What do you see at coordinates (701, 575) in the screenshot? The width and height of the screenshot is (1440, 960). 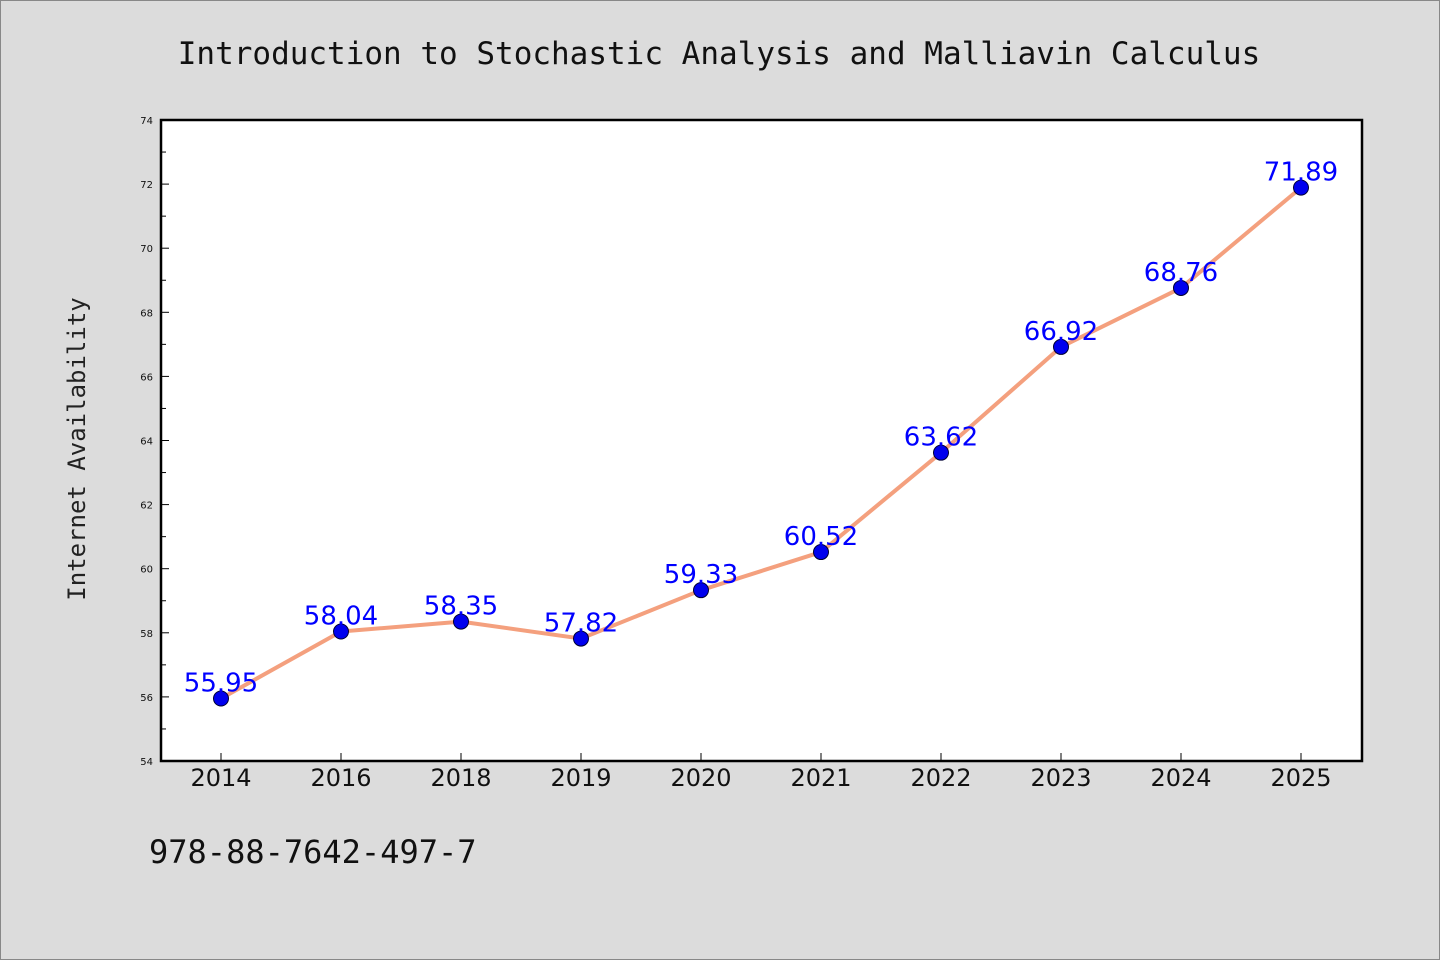 I see `data-point-label: 59.33` at bounding box center [701, 575].